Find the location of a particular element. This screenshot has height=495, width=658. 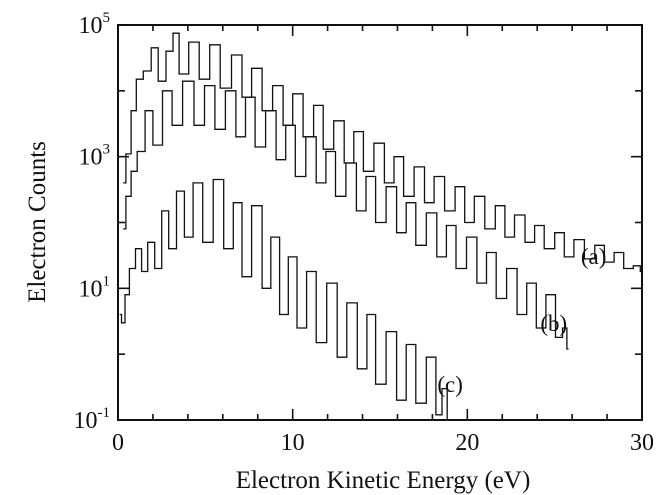

x-tick-label: 10 is located at coordinates (293, 443).